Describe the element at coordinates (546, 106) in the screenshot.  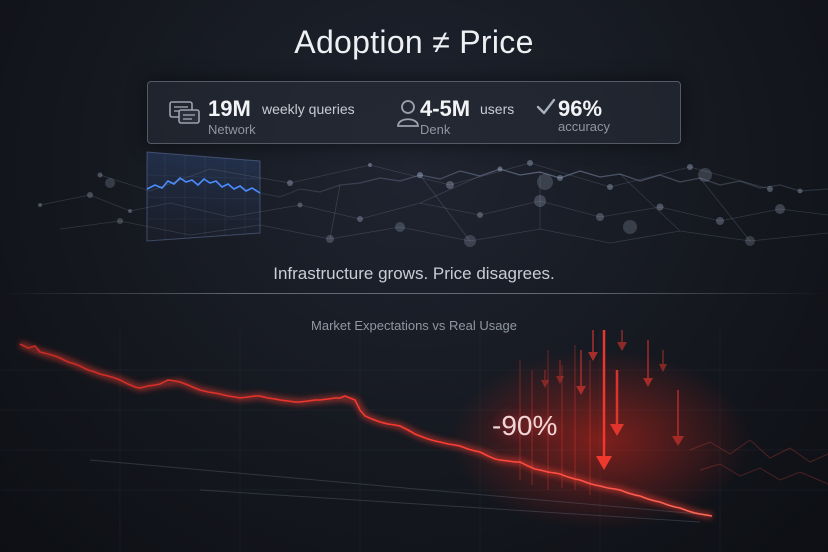
I see `check-icon` at that location.